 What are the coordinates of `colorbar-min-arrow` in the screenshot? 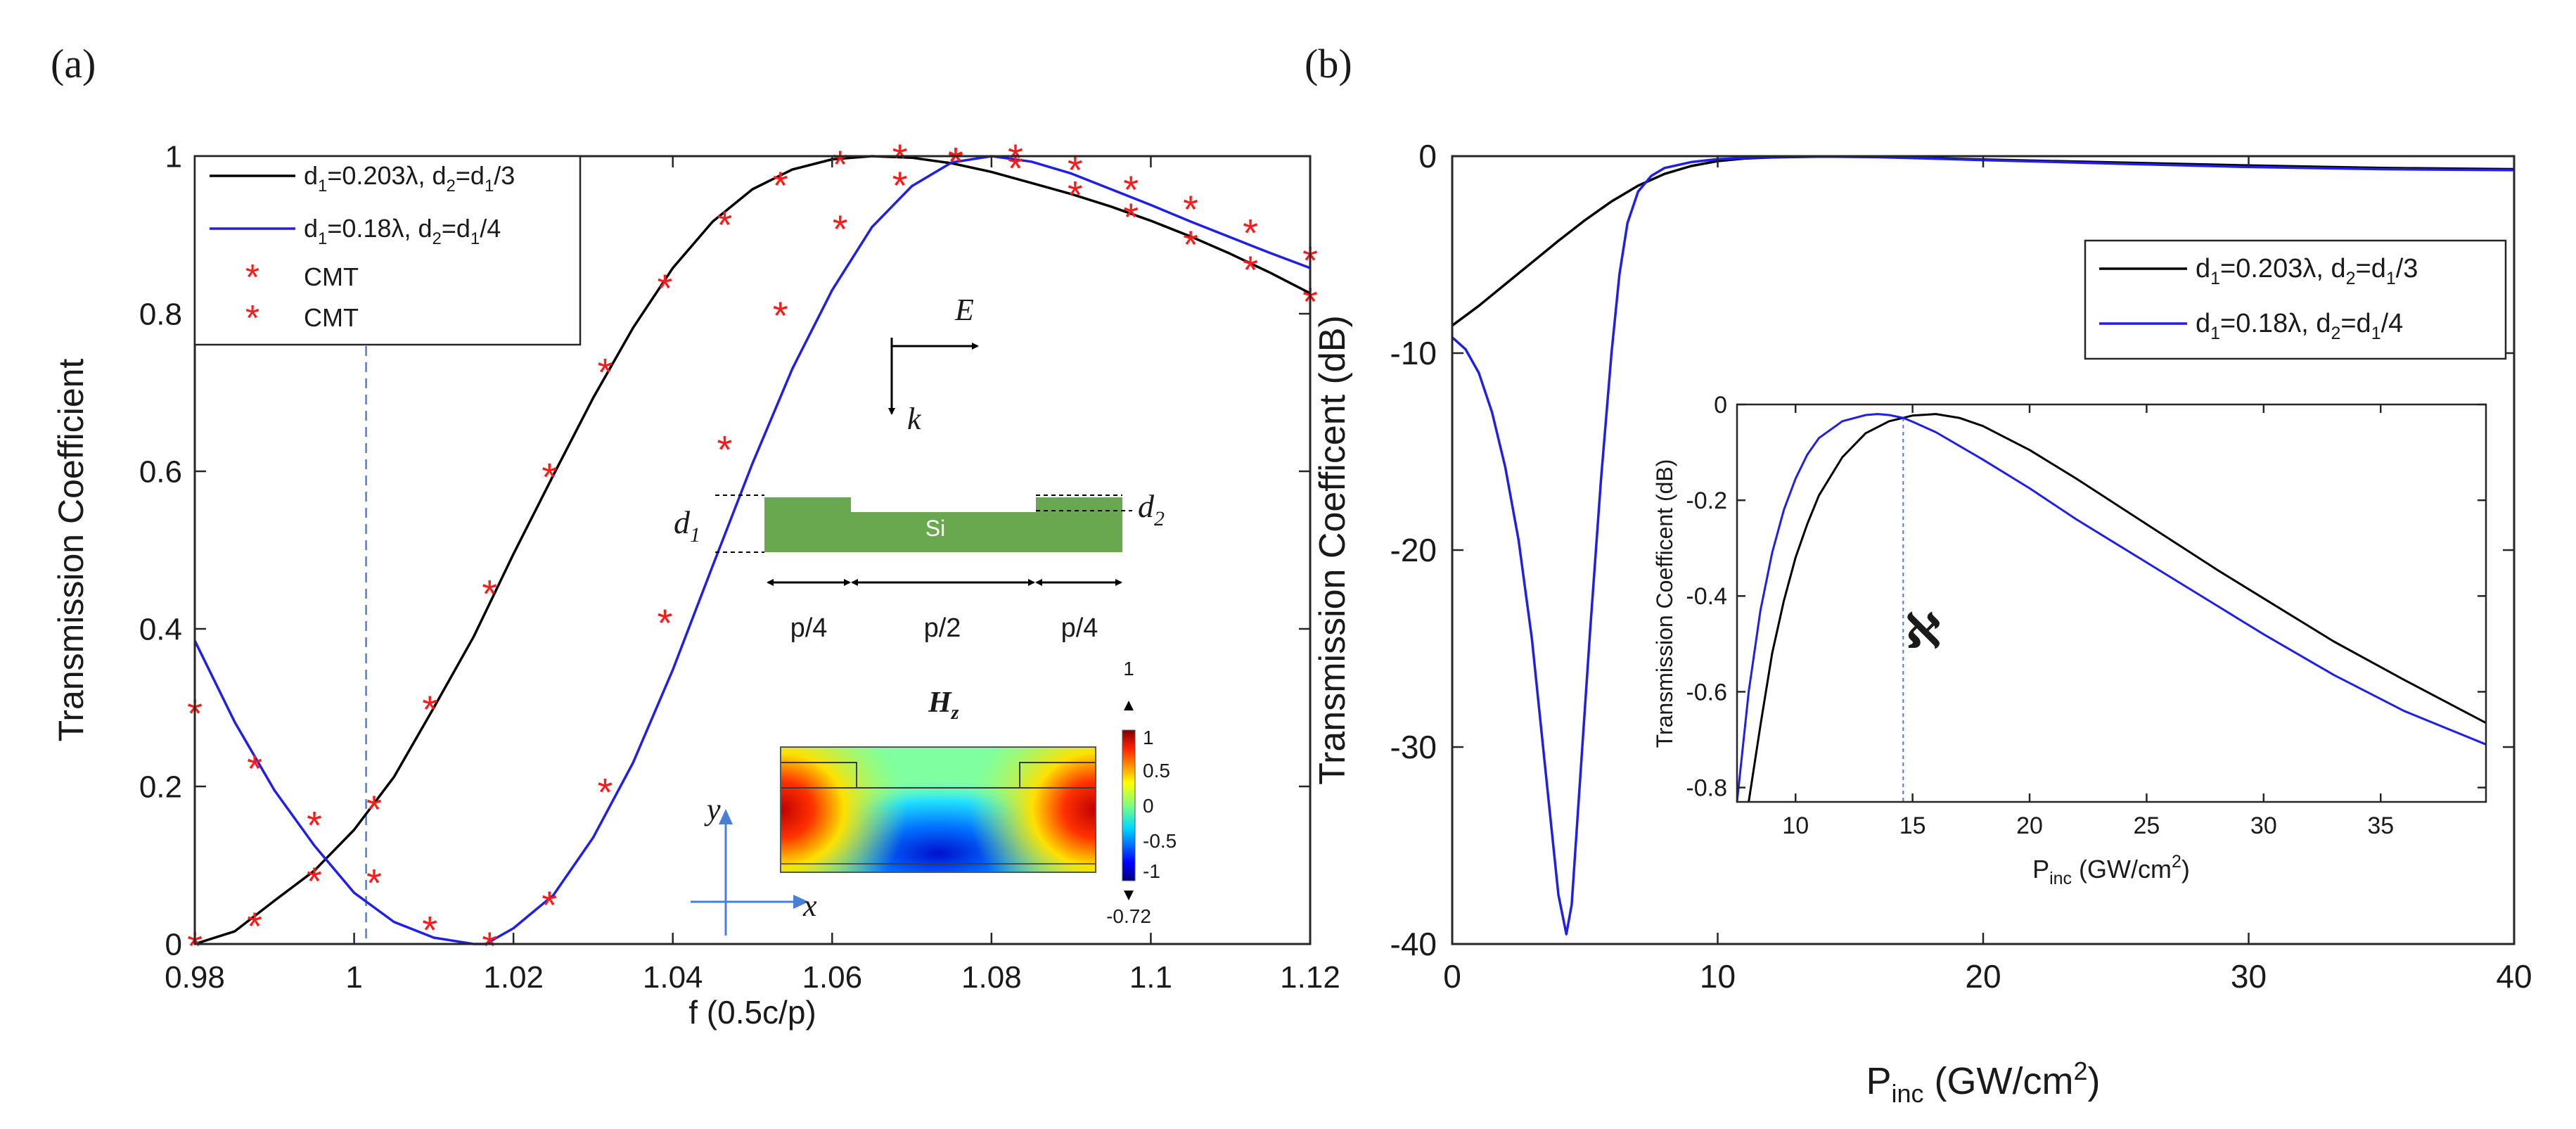 It's located at (1129, 896).